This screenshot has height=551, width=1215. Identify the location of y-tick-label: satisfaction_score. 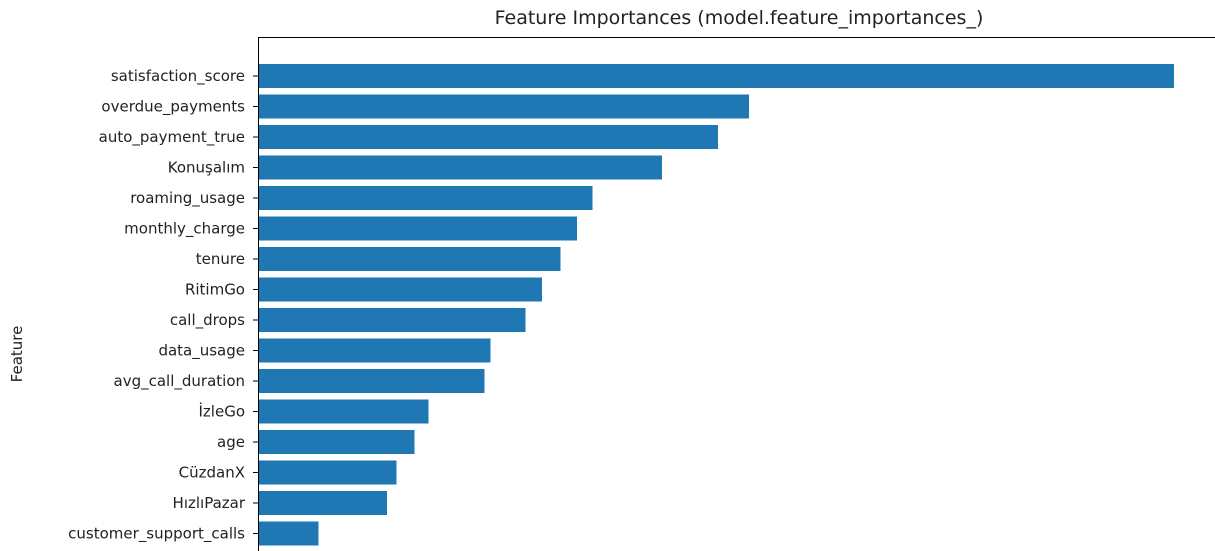
(178, 76).